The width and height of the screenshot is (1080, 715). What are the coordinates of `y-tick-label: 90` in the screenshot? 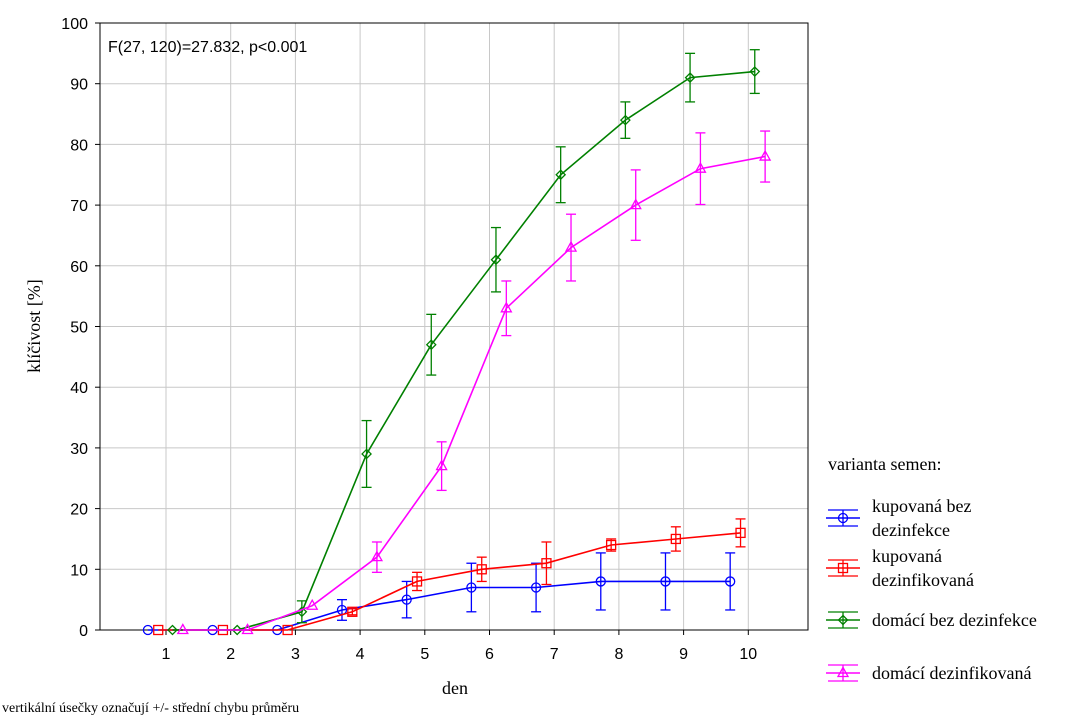 It's located at (79, 85).